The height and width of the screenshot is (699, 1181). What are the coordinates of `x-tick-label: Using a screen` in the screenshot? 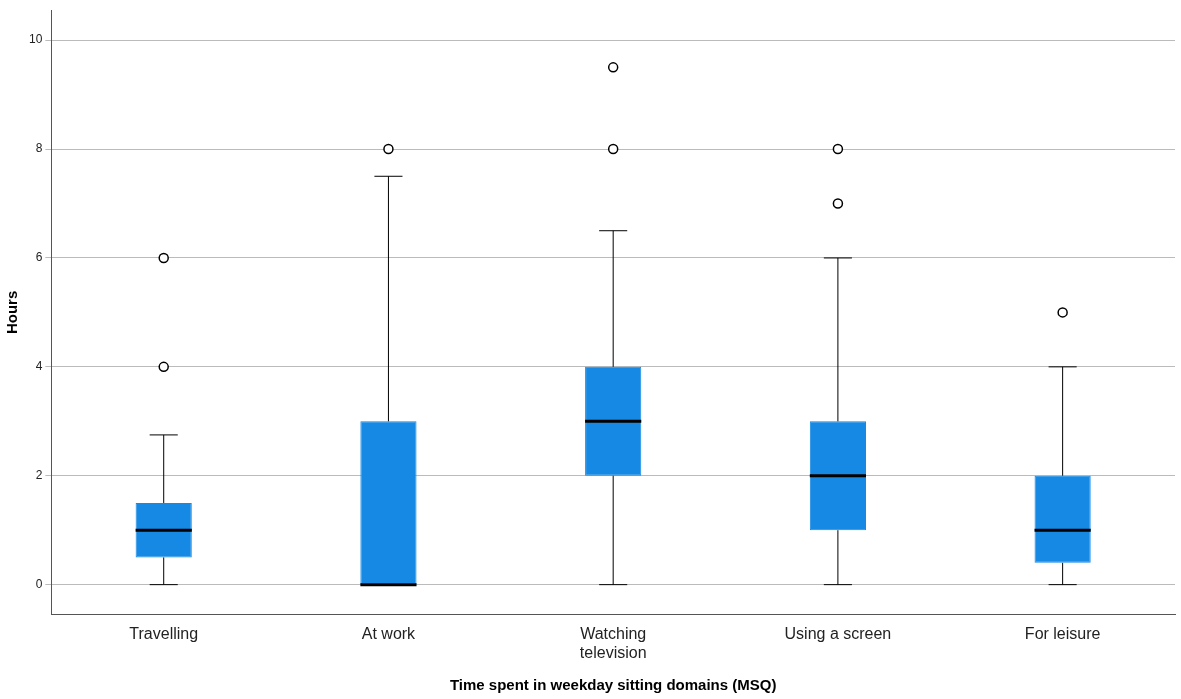 It's located at (838, 633).